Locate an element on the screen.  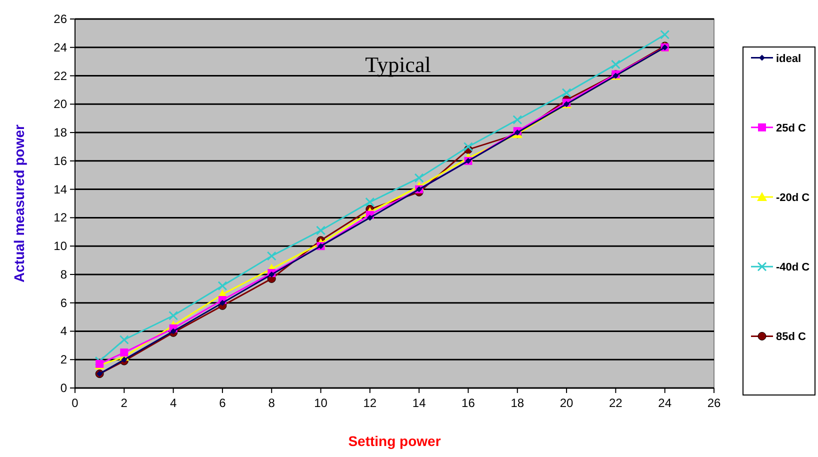
y-tick-label: 4 is located at coordinates (64, 331).